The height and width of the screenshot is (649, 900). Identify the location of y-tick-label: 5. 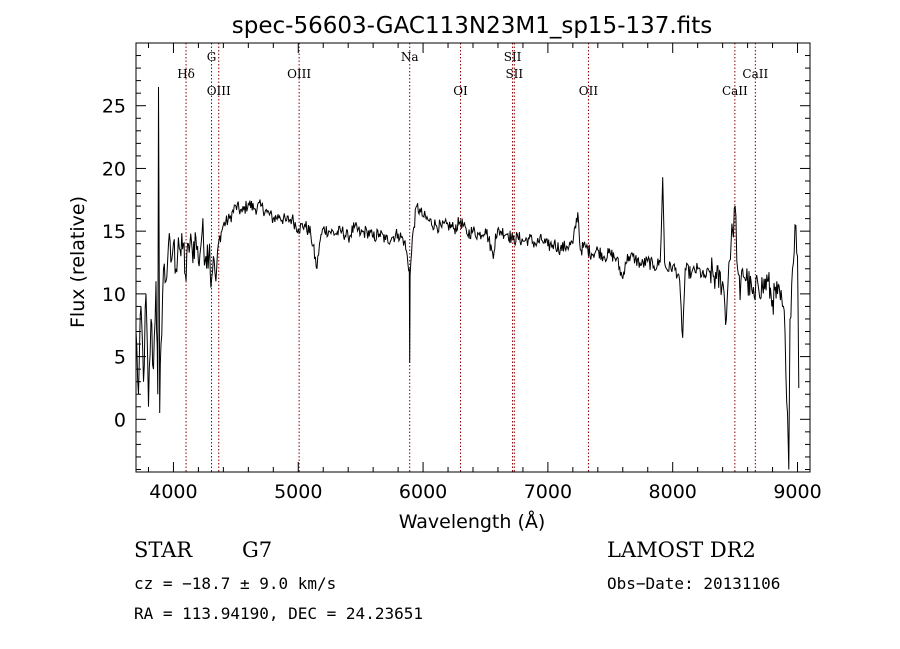
(120, 358).